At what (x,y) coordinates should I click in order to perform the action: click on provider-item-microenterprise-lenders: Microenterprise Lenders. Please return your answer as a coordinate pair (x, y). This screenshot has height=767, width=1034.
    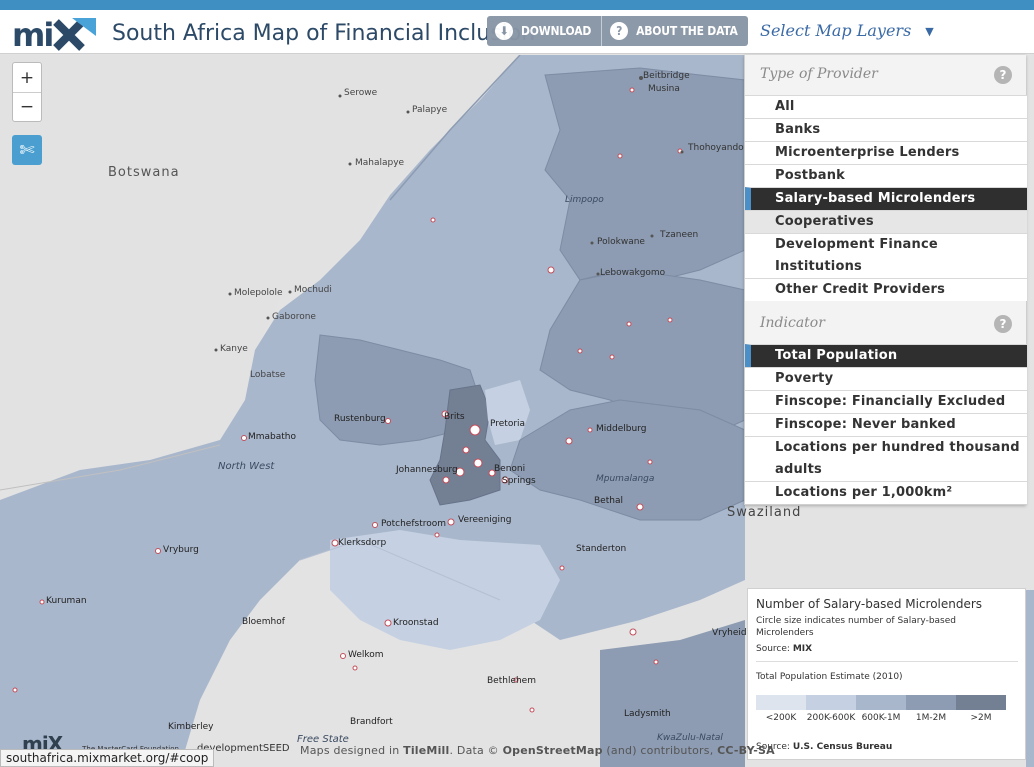
    Looking at the image, I should click on (886, 152).